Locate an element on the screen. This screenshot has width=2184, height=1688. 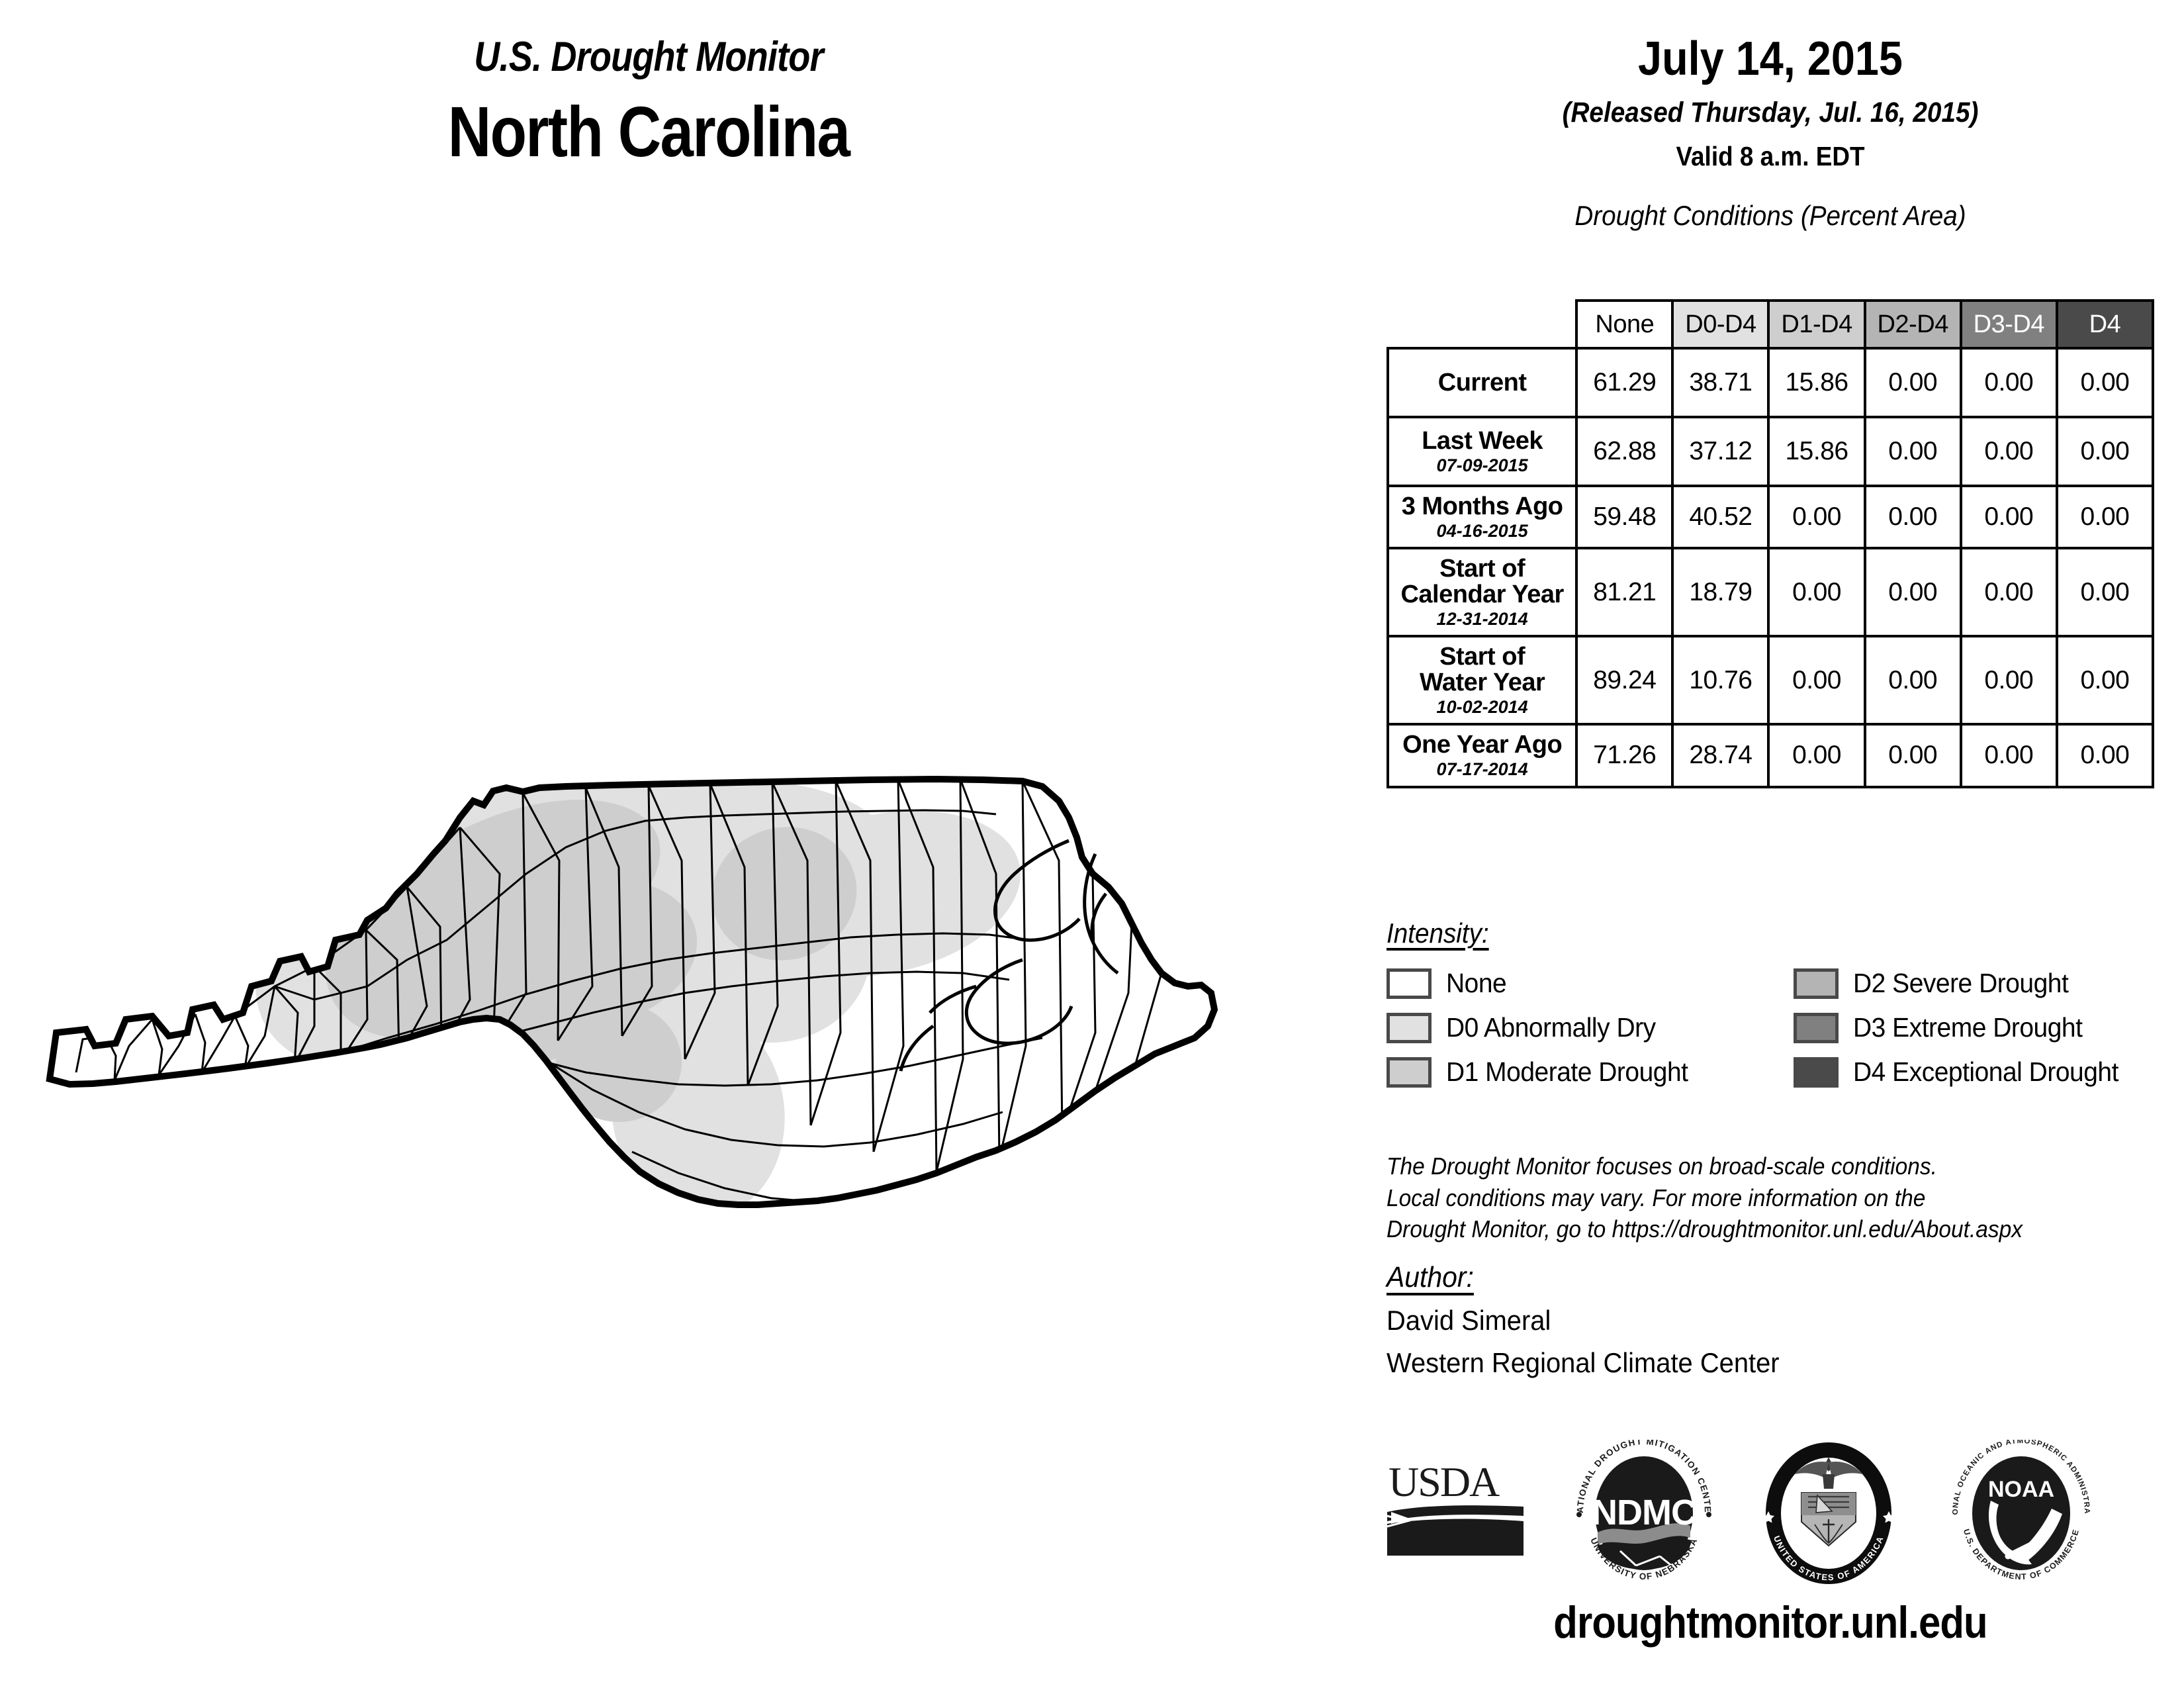
svg-text: NOAA is located at coordinates (2021, 1489).